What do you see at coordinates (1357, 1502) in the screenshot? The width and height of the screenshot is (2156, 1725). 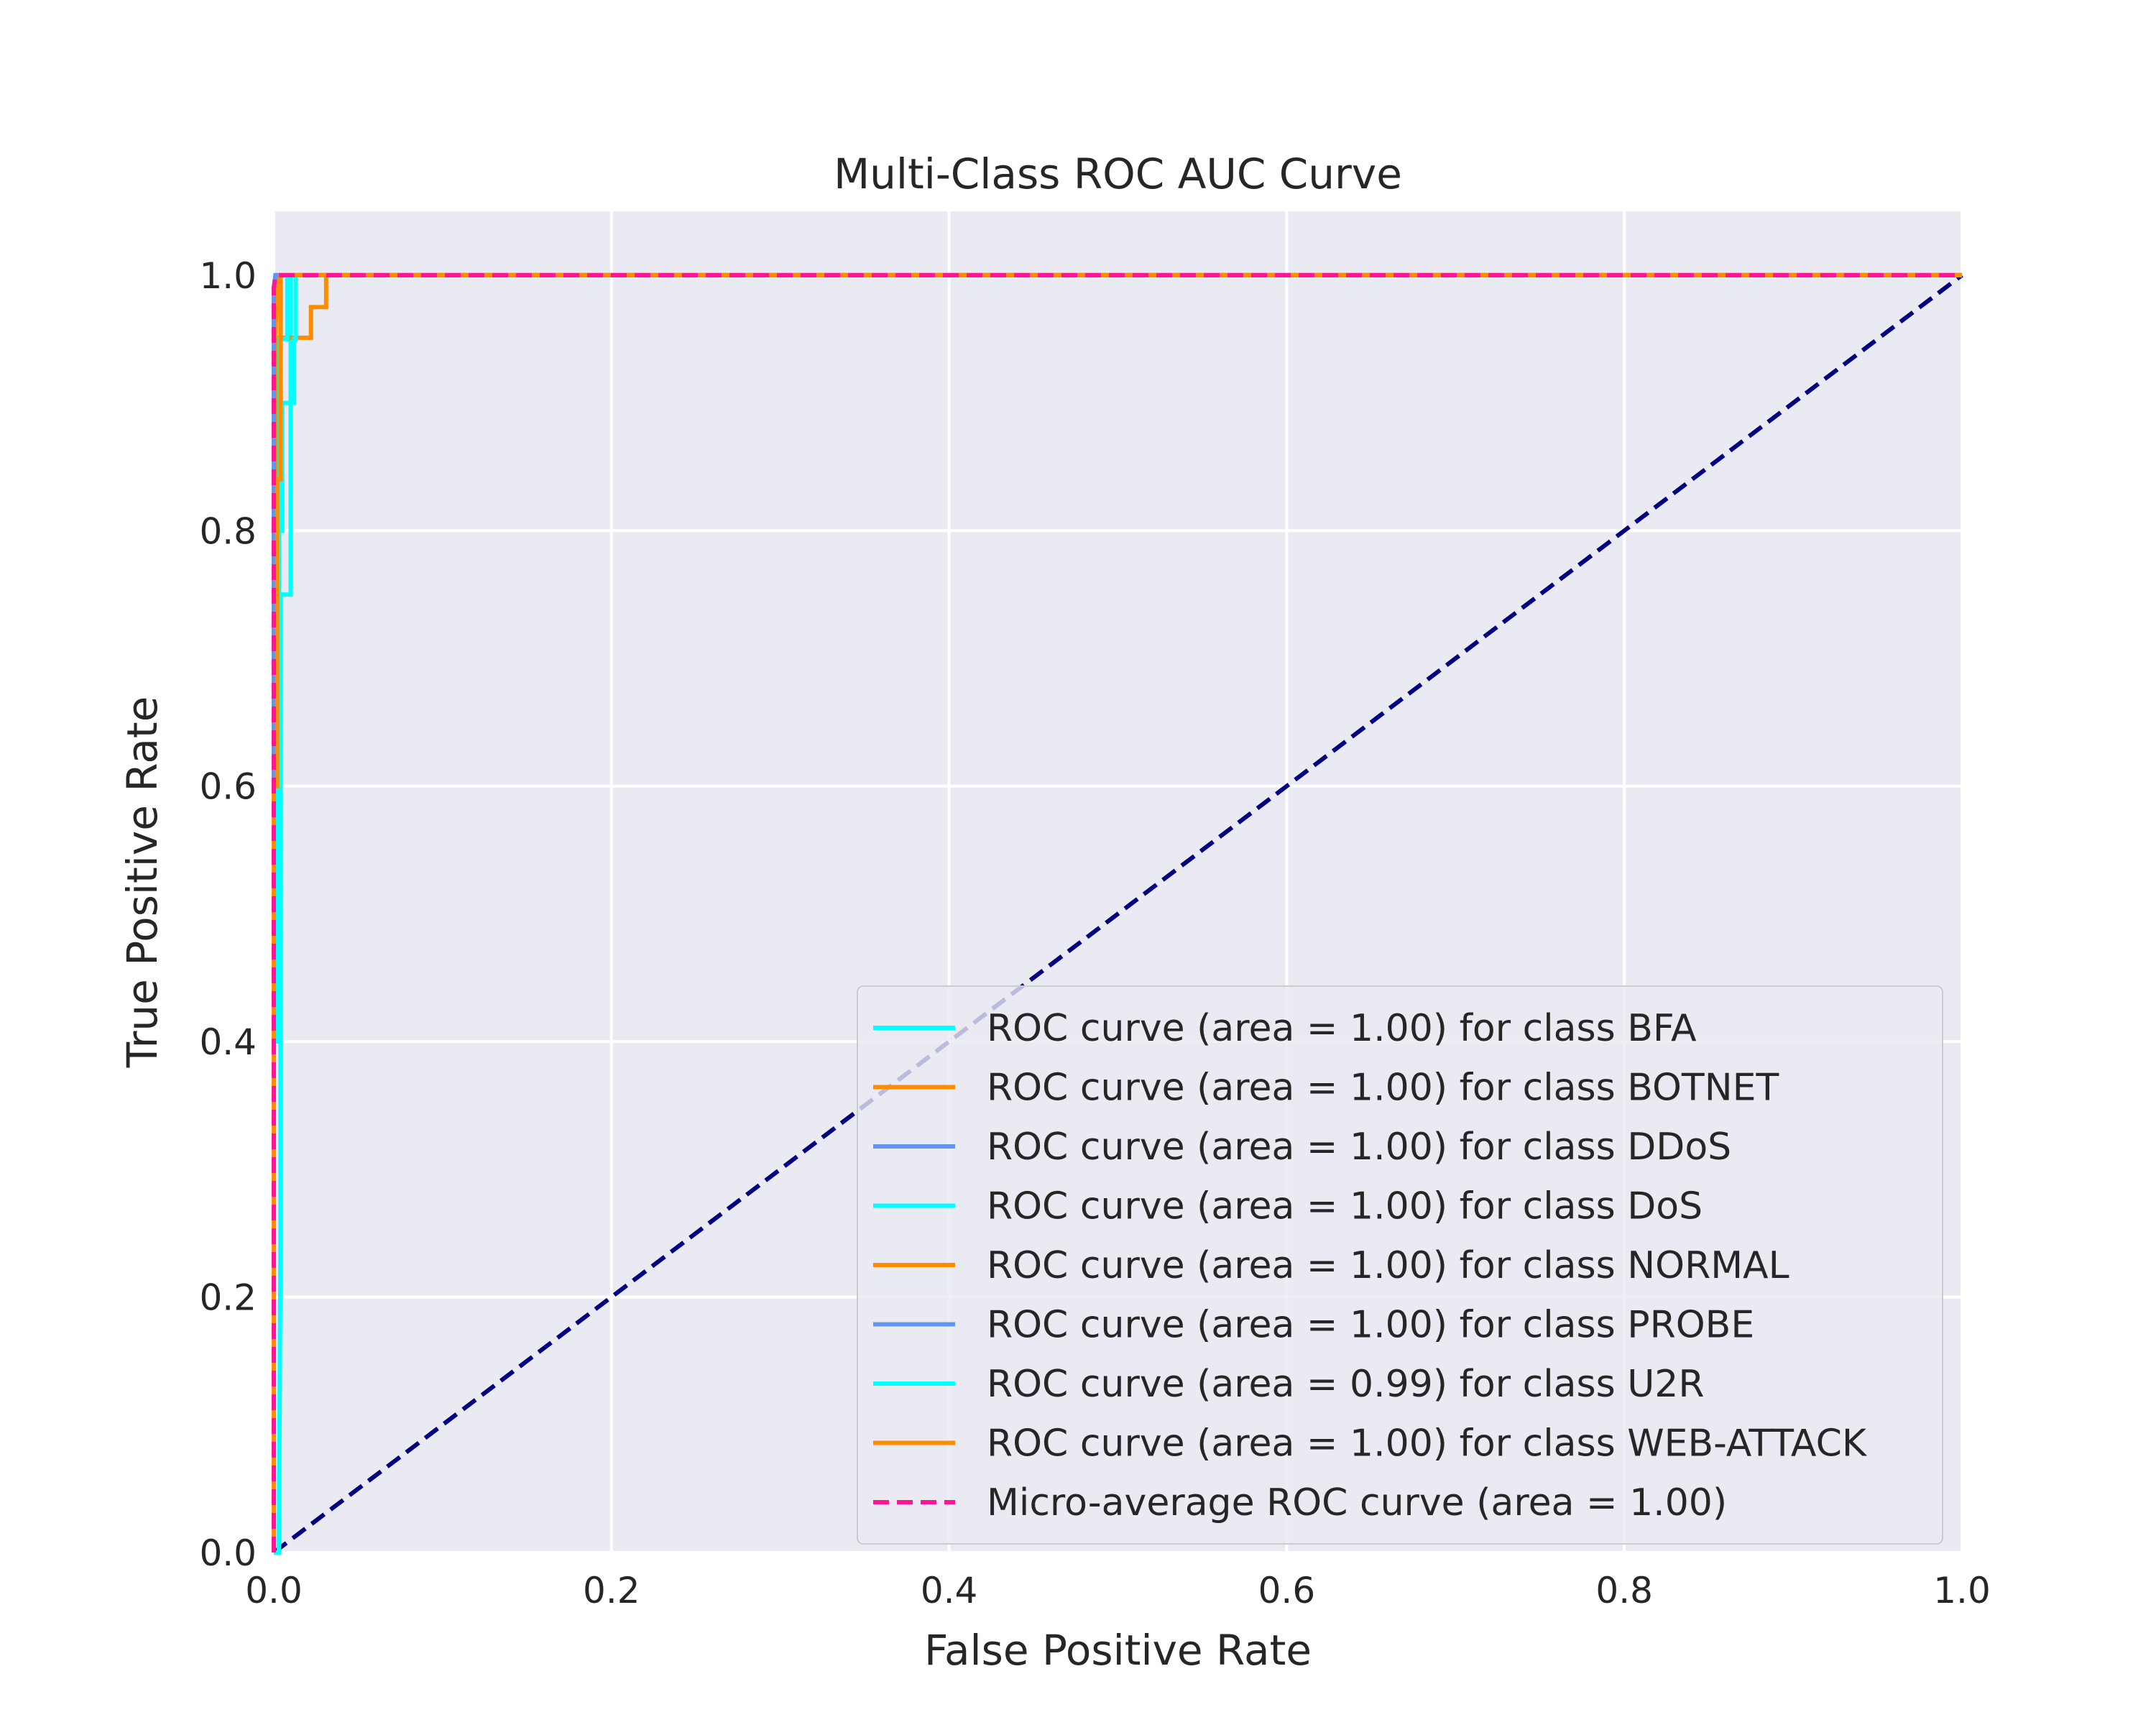 I see `legend-label: Micro-average ROC curve (area = 1.00)` at bounding box center [1357, 1502].